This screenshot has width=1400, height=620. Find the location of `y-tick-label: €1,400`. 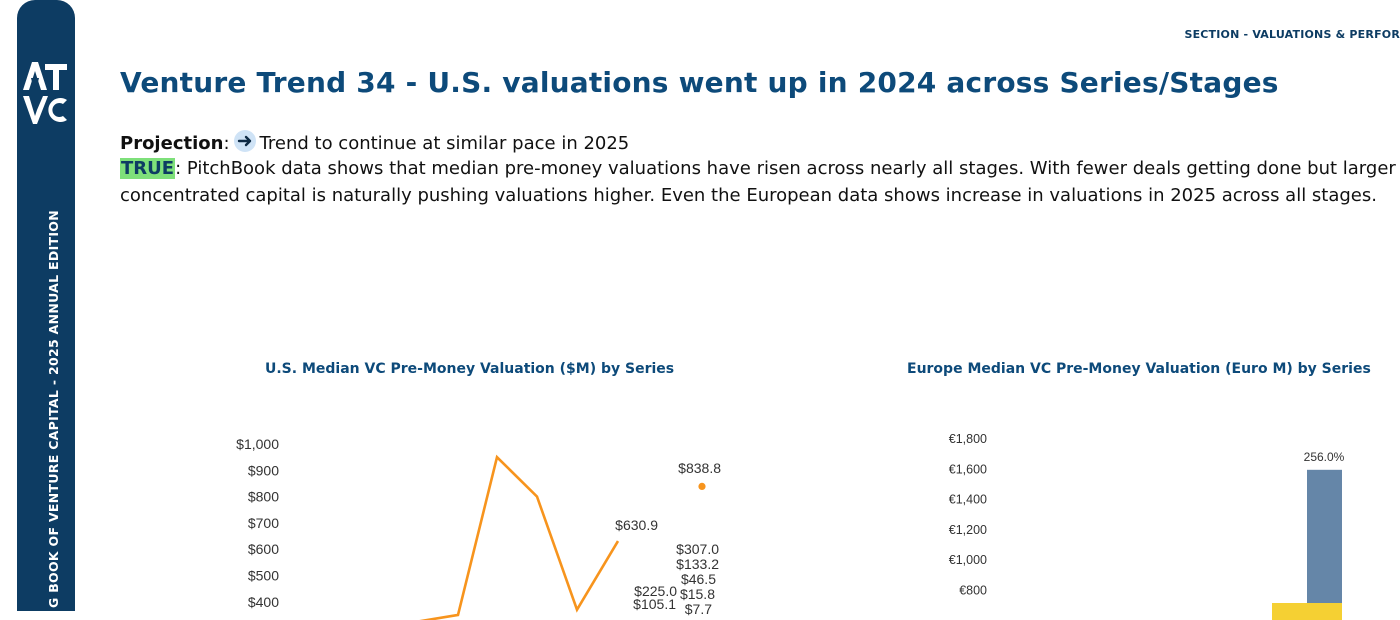

y-tick-label: €1,400 is located at coordinates (968, 500).